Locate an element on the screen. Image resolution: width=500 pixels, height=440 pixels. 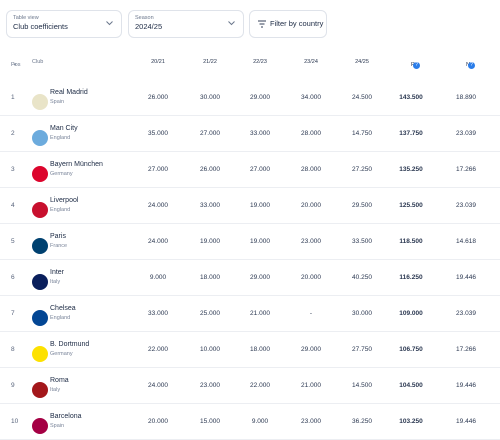
total-points: 104.500 is located at coordinates (411, 385).